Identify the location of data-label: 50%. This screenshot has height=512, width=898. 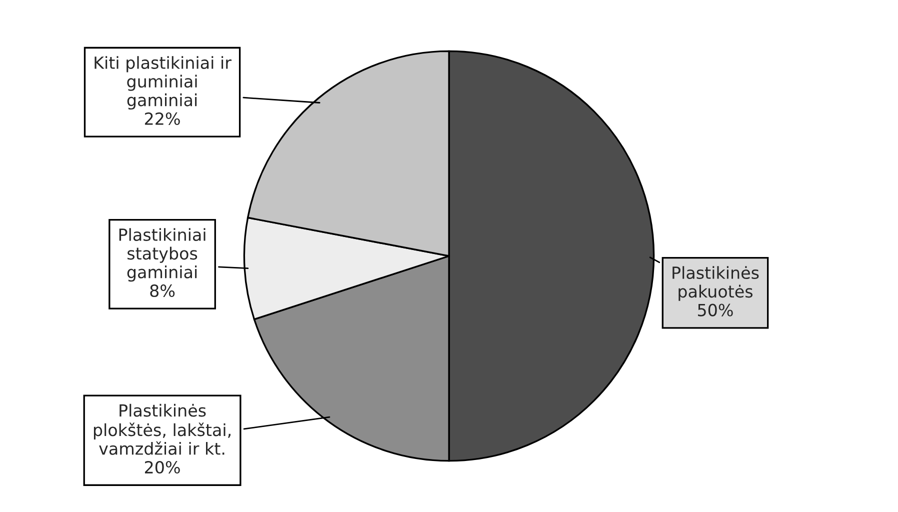
(715, 310).